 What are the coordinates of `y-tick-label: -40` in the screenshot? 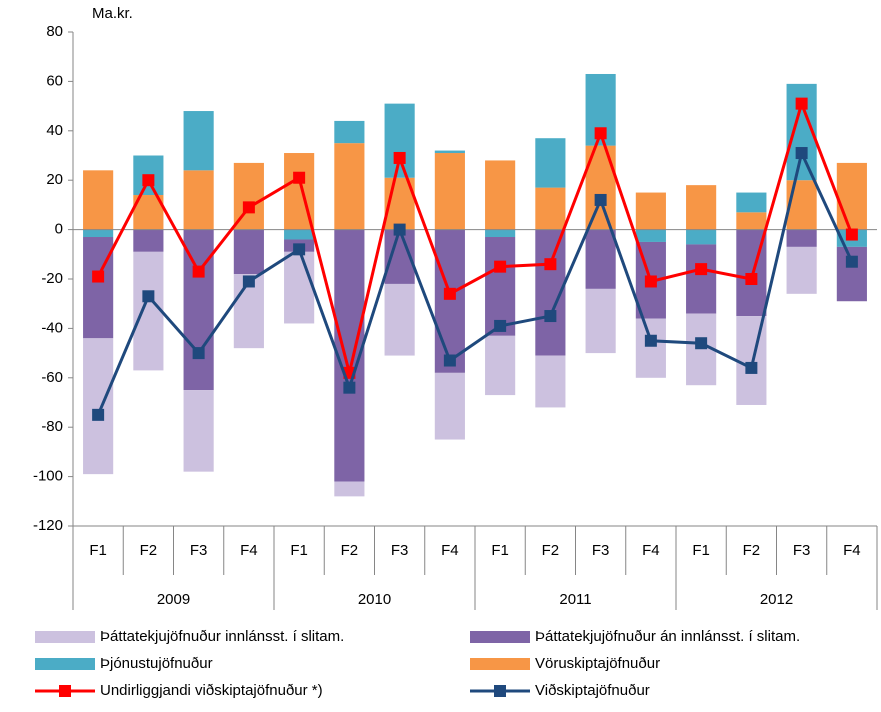 It's located at (52, 327).